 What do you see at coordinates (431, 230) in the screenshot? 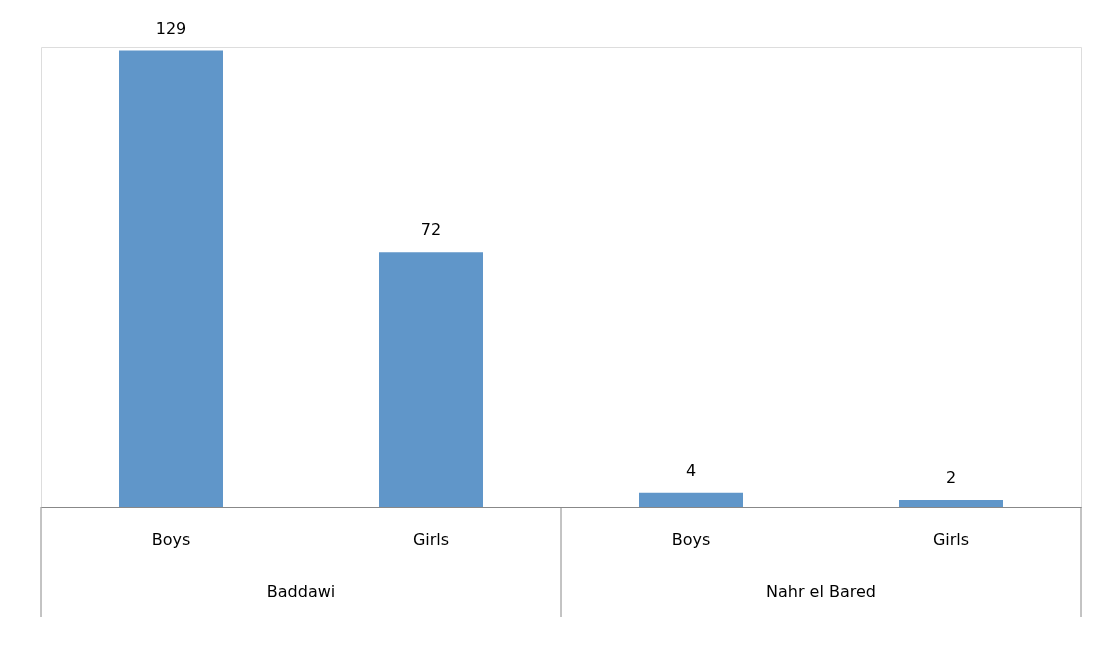
I see `data-label: 72` at bounding box center [431, 230].